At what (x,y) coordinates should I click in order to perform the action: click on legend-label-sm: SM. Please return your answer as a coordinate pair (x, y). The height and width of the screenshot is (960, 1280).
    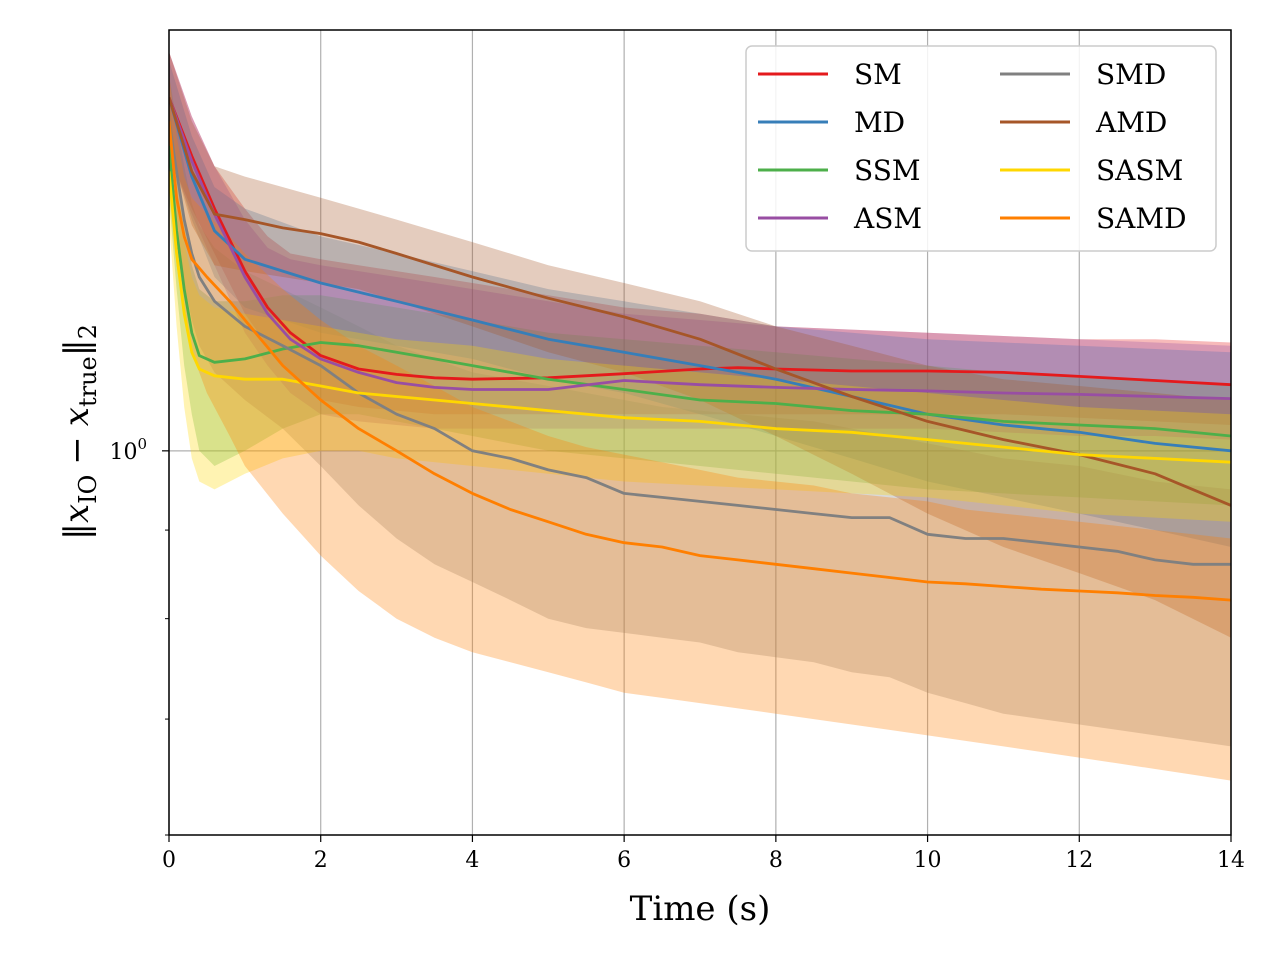
    Looking at the image, I should click on (878, 74).